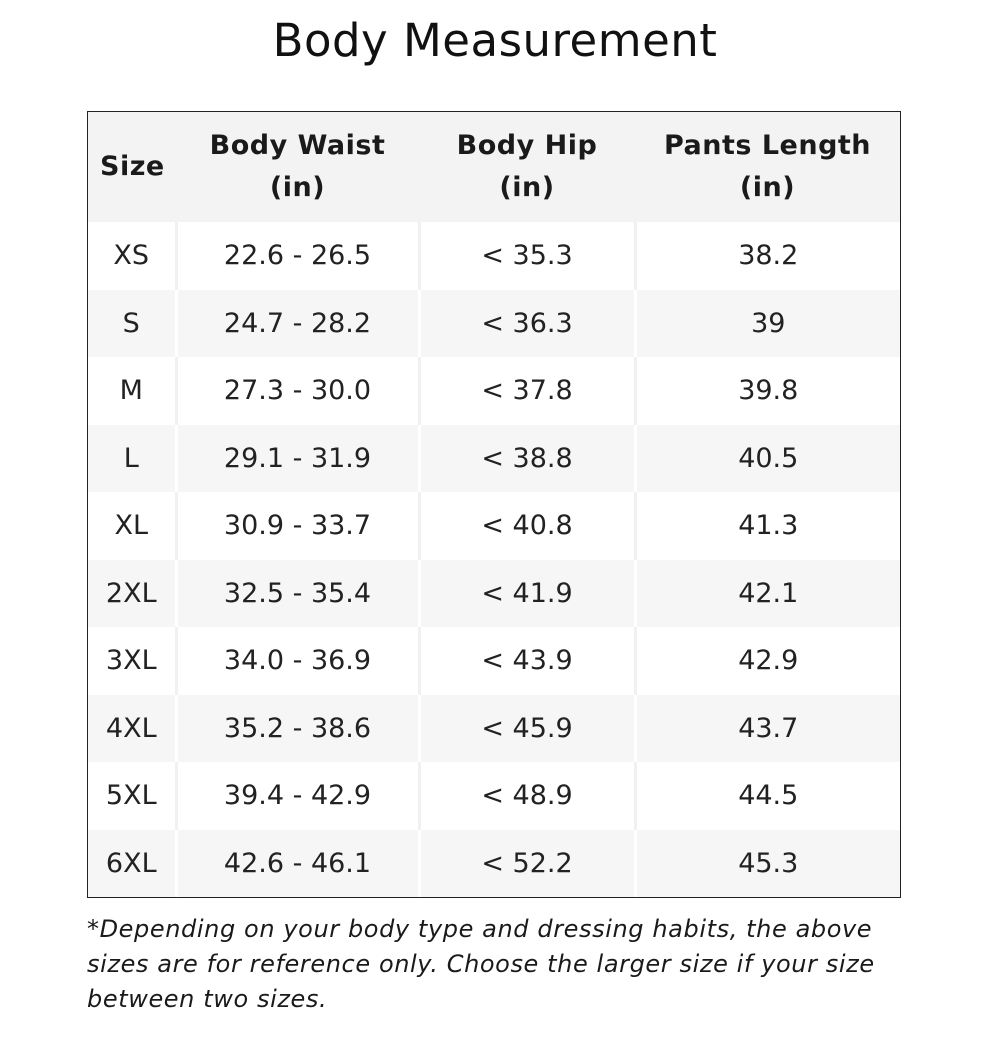 The image size is (990, 1044). I want to click on cell-body-waist: 30.9 - 33.7, so click(298, 526).